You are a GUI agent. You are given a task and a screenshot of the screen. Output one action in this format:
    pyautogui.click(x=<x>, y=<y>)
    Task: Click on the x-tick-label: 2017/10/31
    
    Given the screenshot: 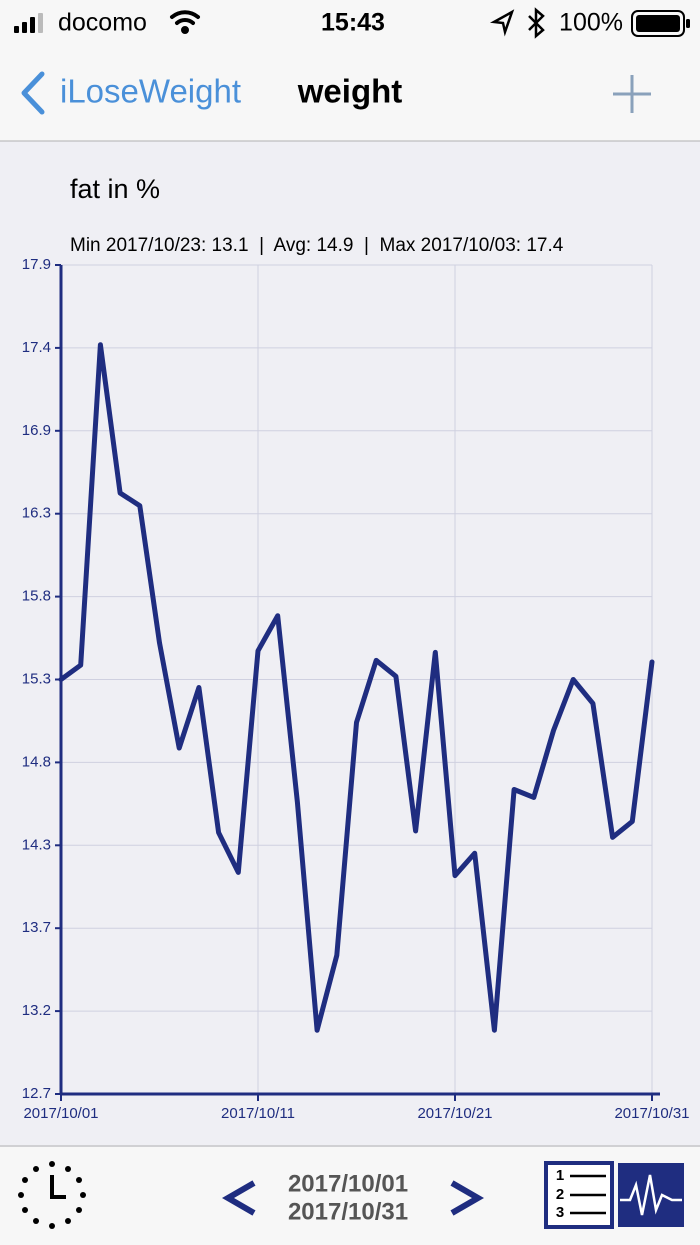 What is the action you would take?
    pyautogui.click(x=651, y=1113)
    